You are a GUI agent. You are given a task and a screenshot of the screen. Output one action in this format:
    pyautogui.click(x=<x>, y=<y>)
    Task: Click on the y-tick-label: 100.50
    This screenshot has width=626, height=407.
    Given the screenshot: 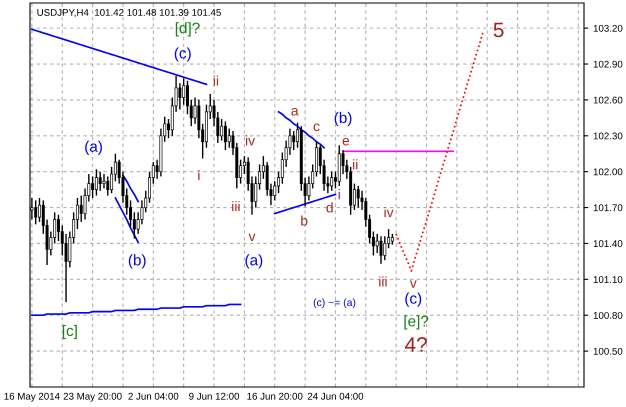 What is the action you would take?
    pyautogui.click(x=608, y=351)
    